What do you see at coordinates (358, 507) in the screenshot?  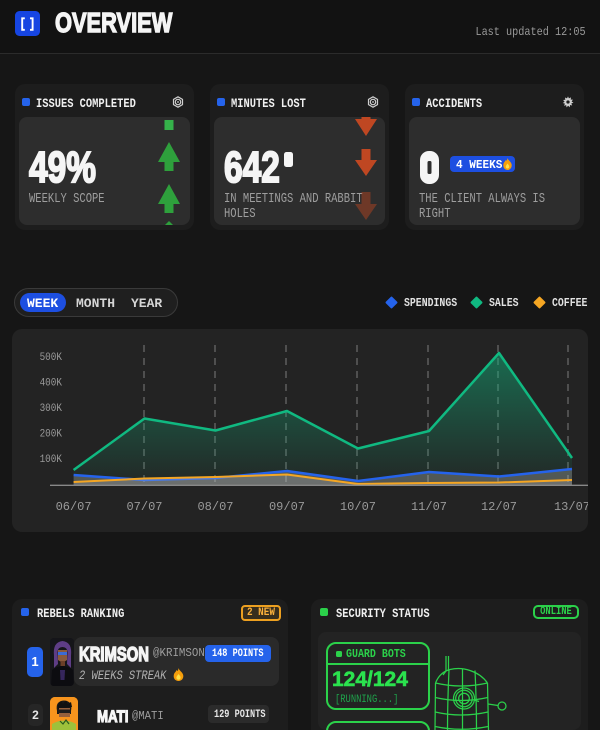 I see `svg-text: 10/07` at bounding box center [358, 507].